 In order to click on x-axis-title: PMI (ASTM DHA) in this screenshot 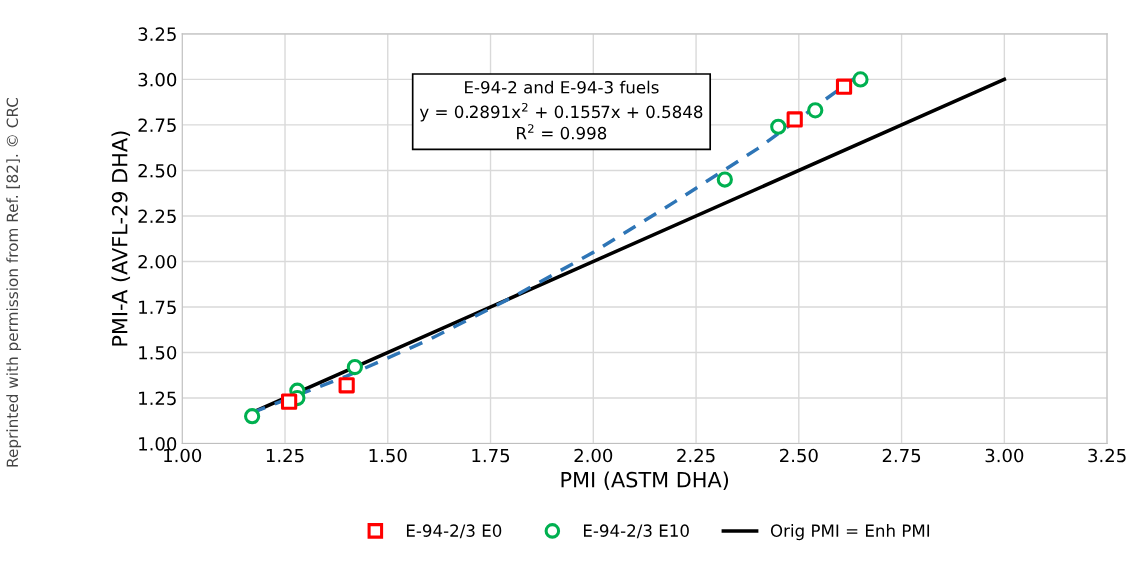, I will do `click(645, 480)`.